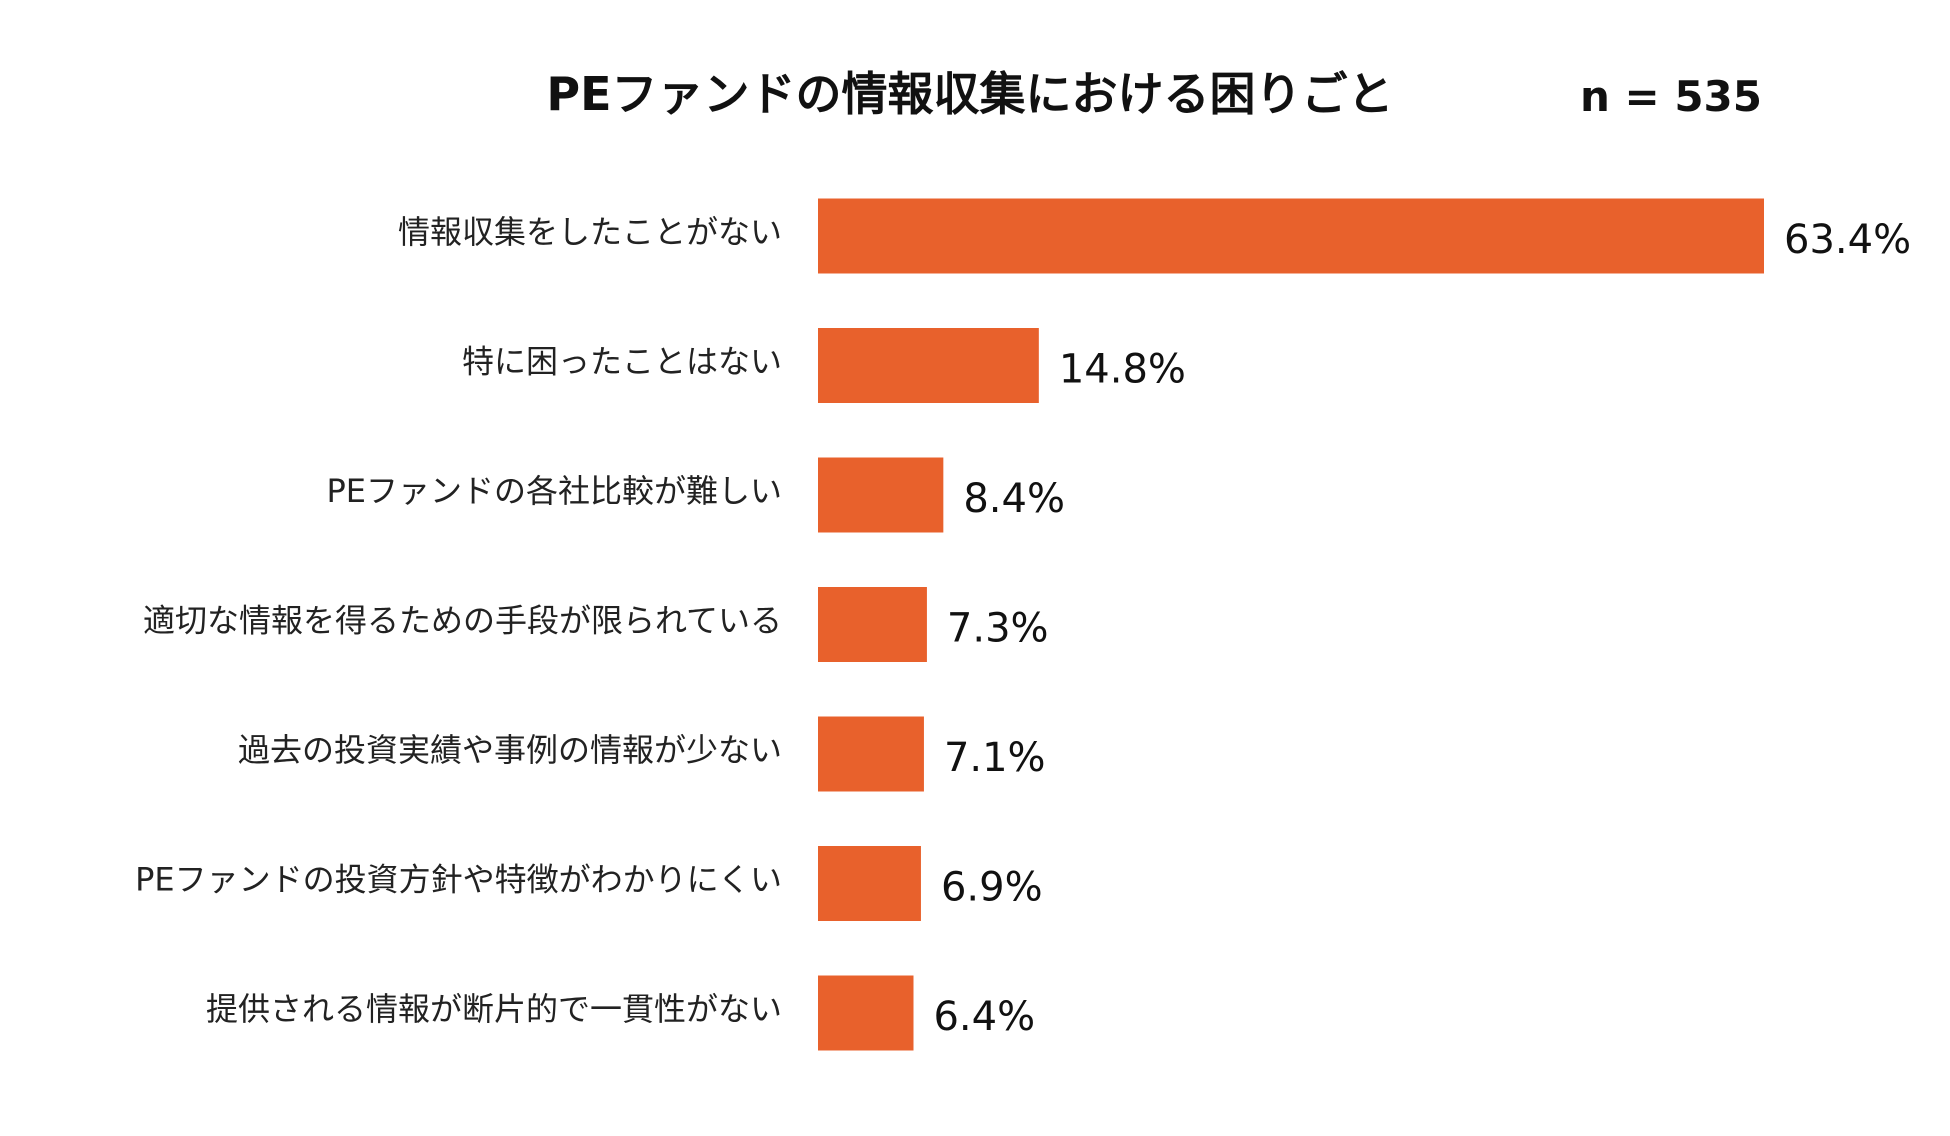  Describe the element at coordinates (462, 621) in the screenshot. I see `category-label: 適切な情報を得るための手段が限られている` at that location.